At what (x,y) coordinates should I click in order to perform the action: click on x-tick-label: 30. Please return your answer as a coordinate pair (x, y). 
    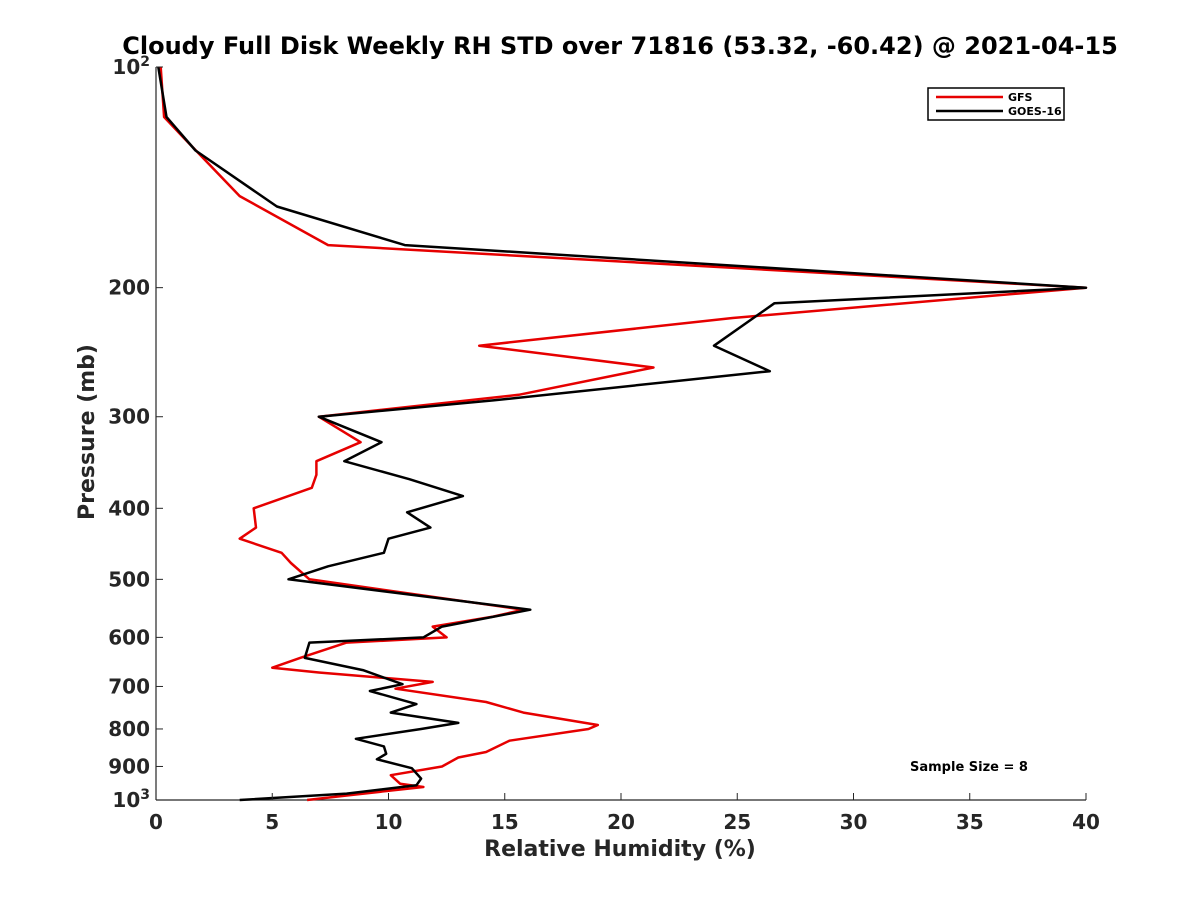
    Looking at the image, I should click on (854, 822).